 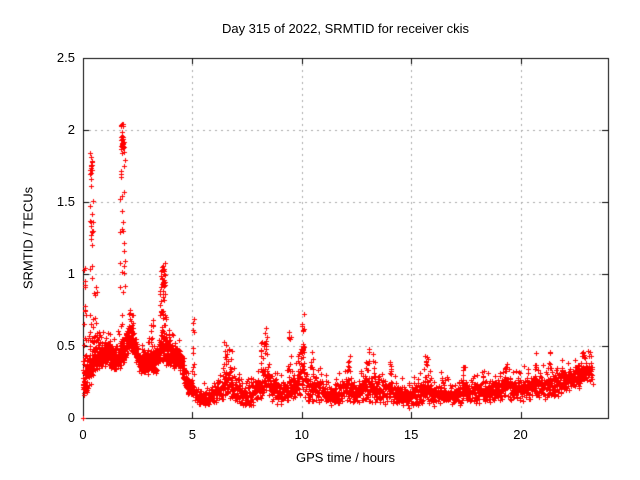 I want to click on x-tick-label: 20, so click(x=520, y=434).